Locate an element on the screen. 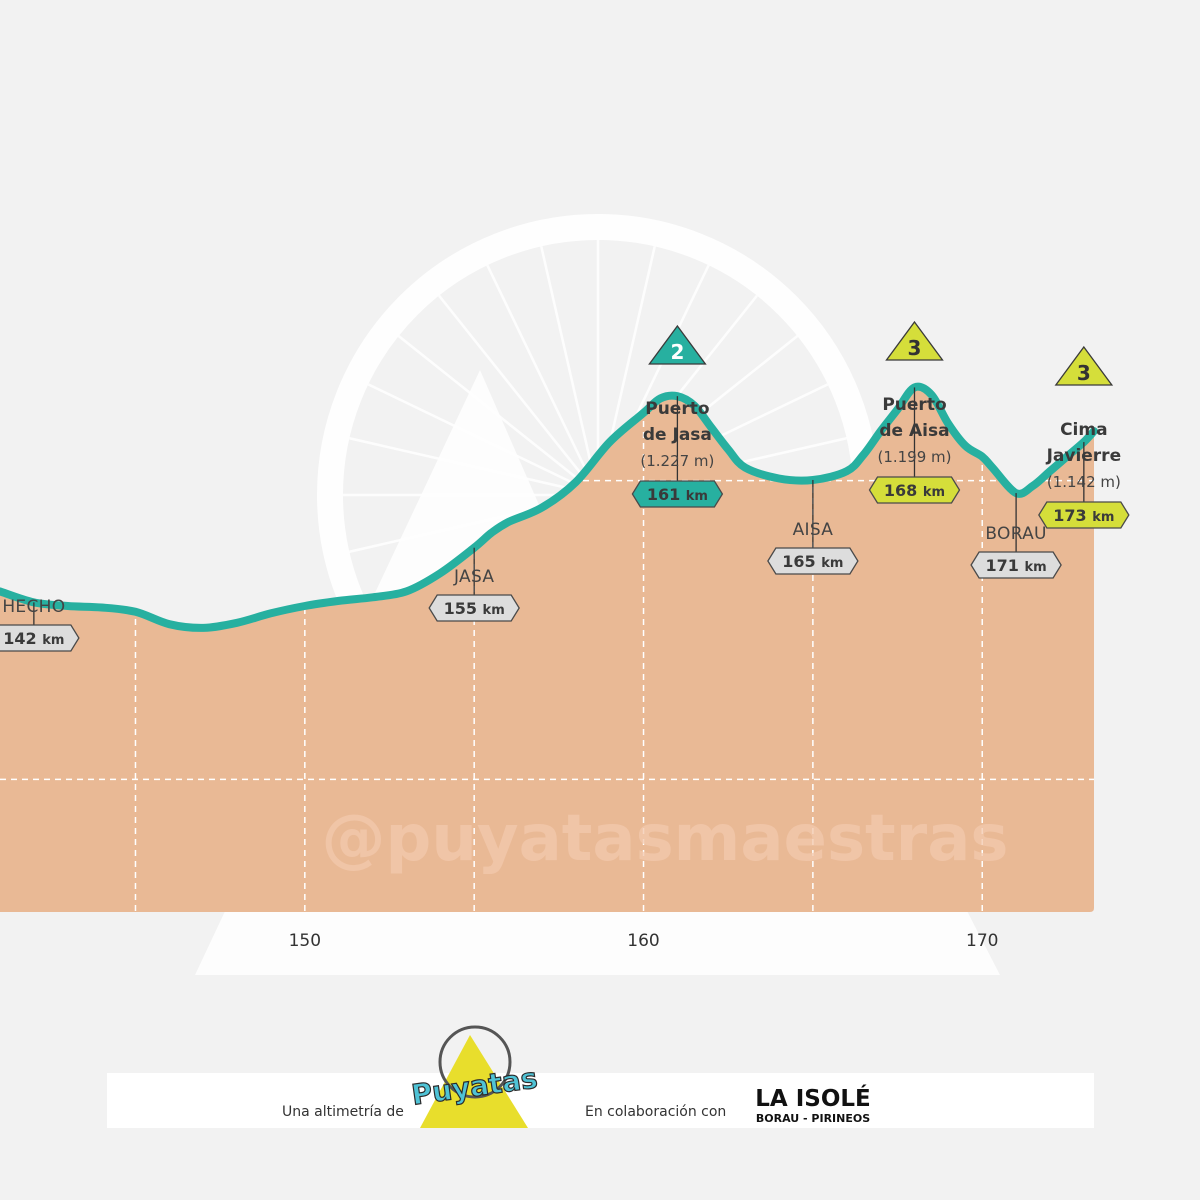  partner-logo-background is located at coordinates (813, 1100).